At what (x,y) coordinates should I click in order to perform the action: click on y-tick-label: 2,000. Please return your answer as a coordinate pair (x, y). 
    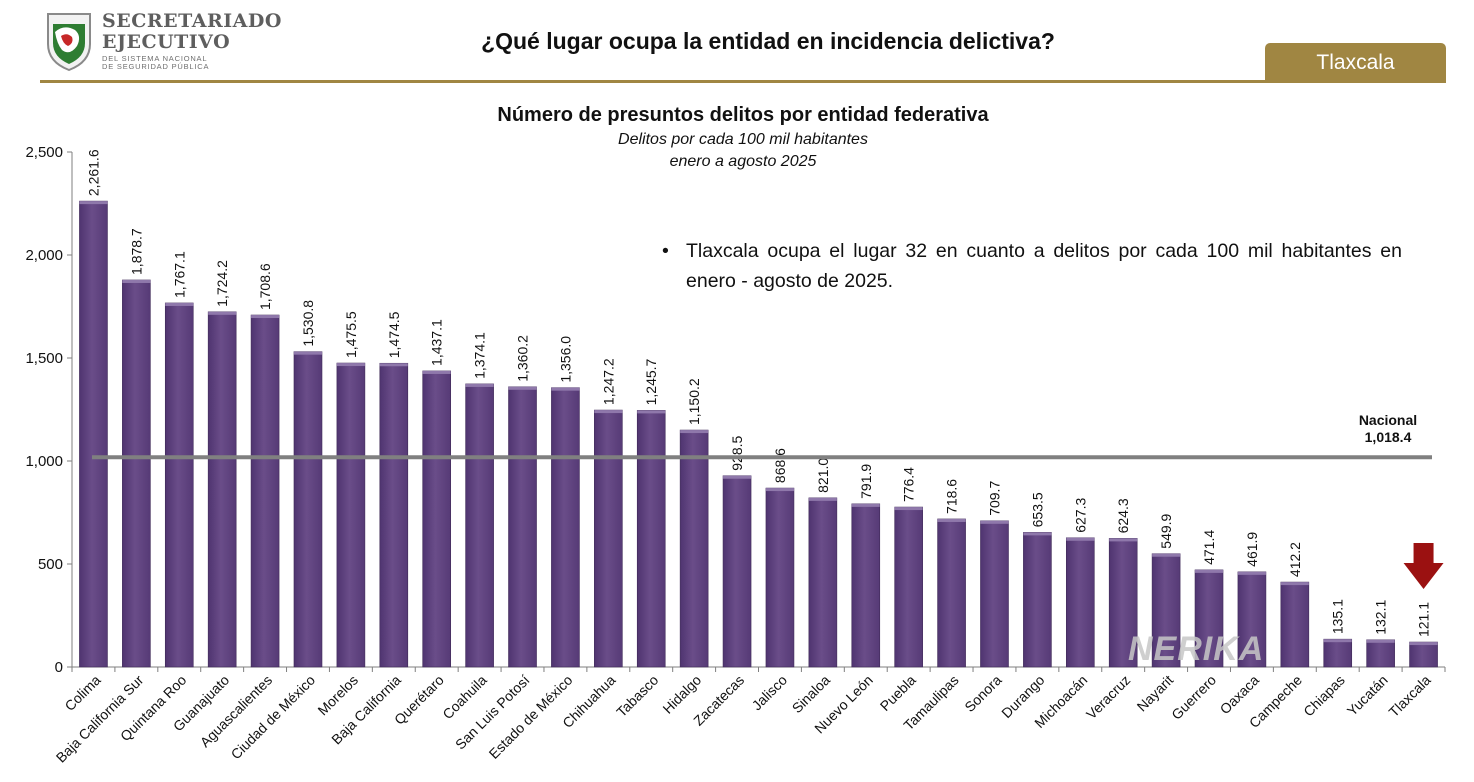
    Looking at the image, I should click on (44, 255).